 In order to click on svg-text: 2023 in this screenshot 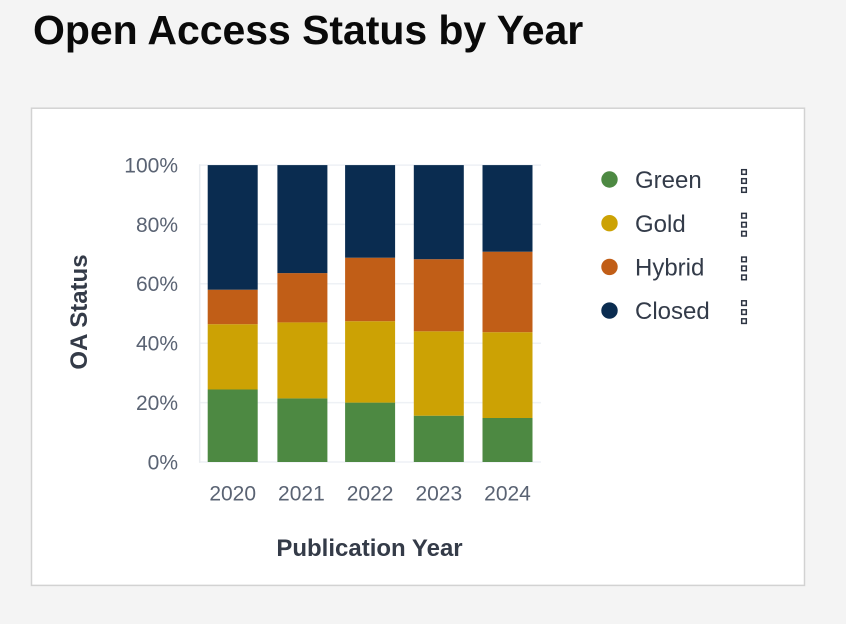, I will do `click(438, 494)`.